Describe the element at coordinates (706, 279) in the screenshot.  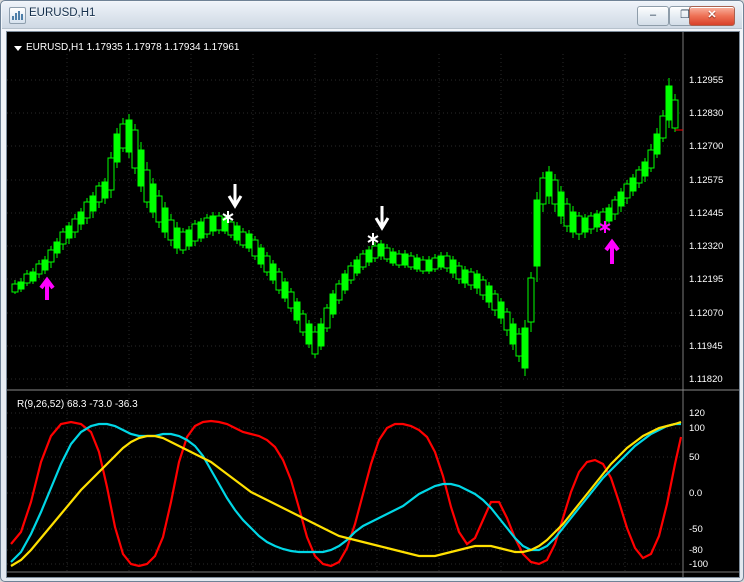
I see `price-tick: 1.12195` at that location.